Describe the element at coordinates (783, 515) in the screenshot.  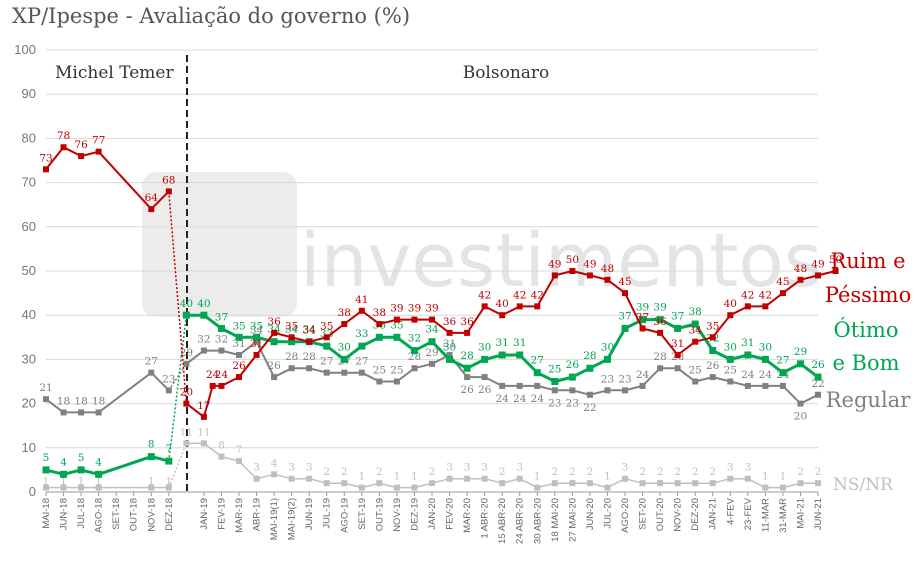
I see `x-tick-label: 31-MAR` at that location.